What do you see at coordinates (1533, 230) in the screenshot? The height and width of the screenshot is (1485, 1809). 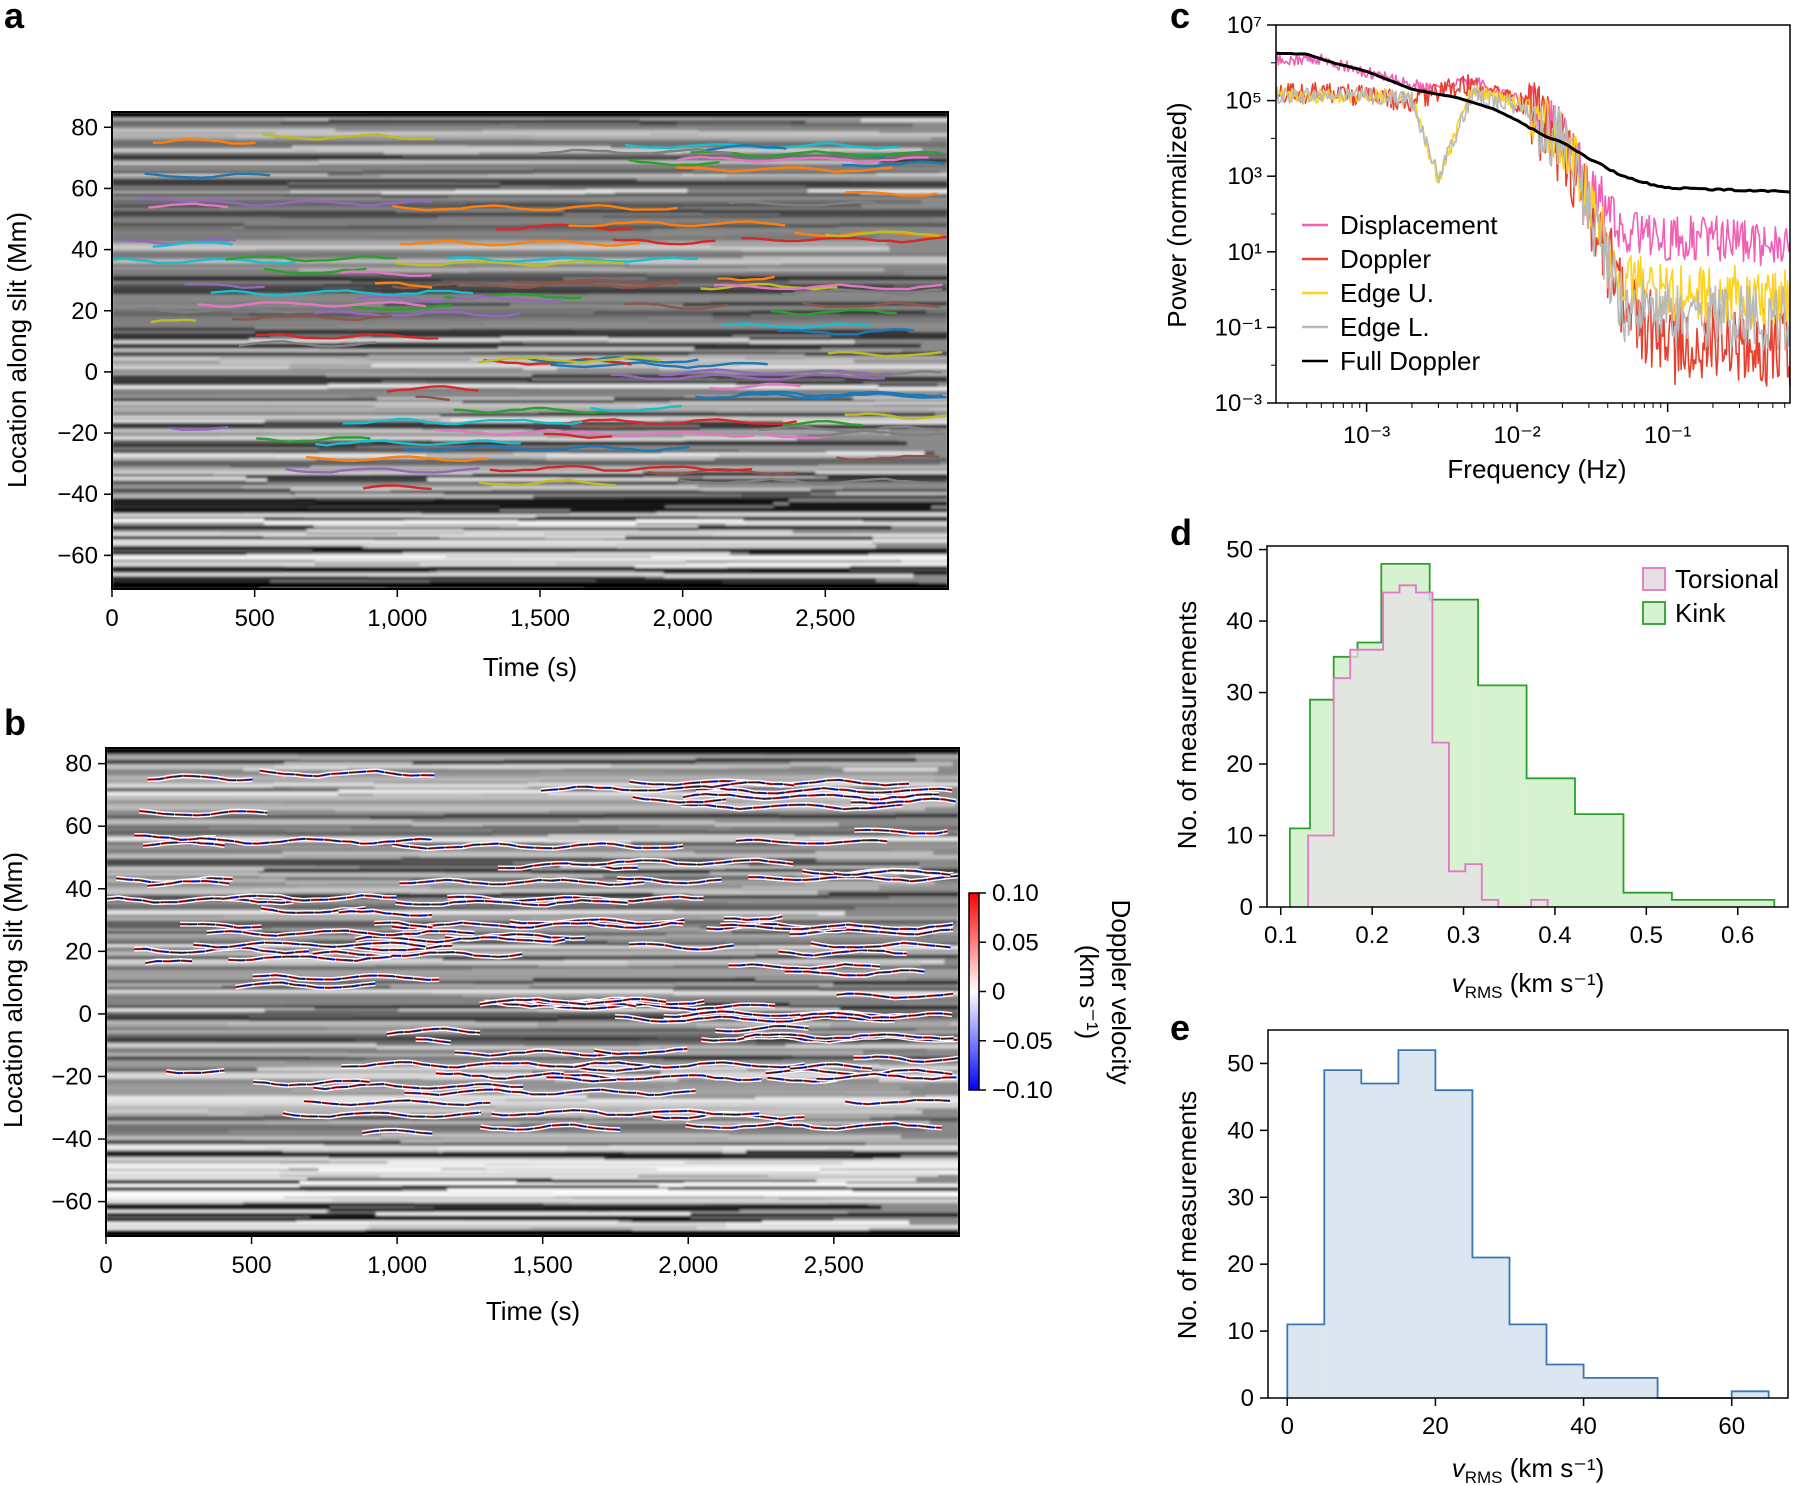 I see `panel-c-series-doppler` at bounding box center [1533, 230].